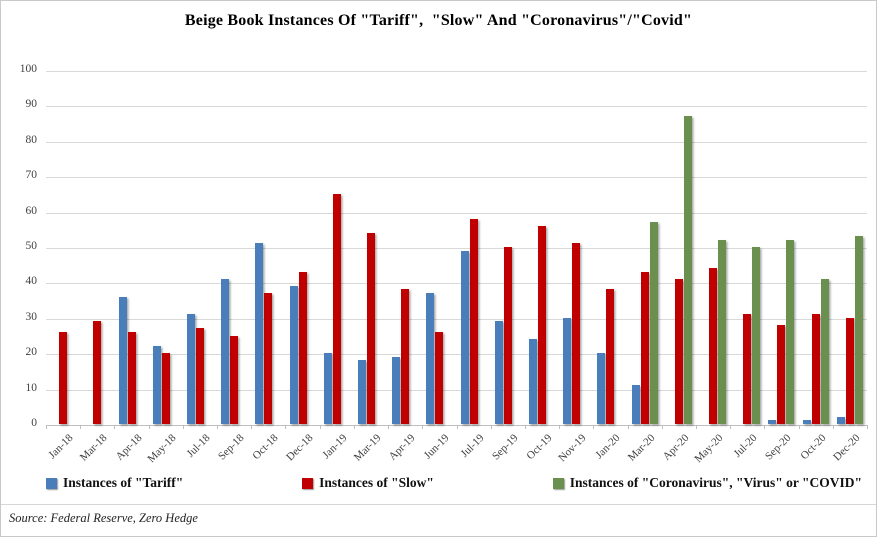 This screenshot has height=537, width=877. I want to click on y-tick-label-70: 70, so click(31, 175).